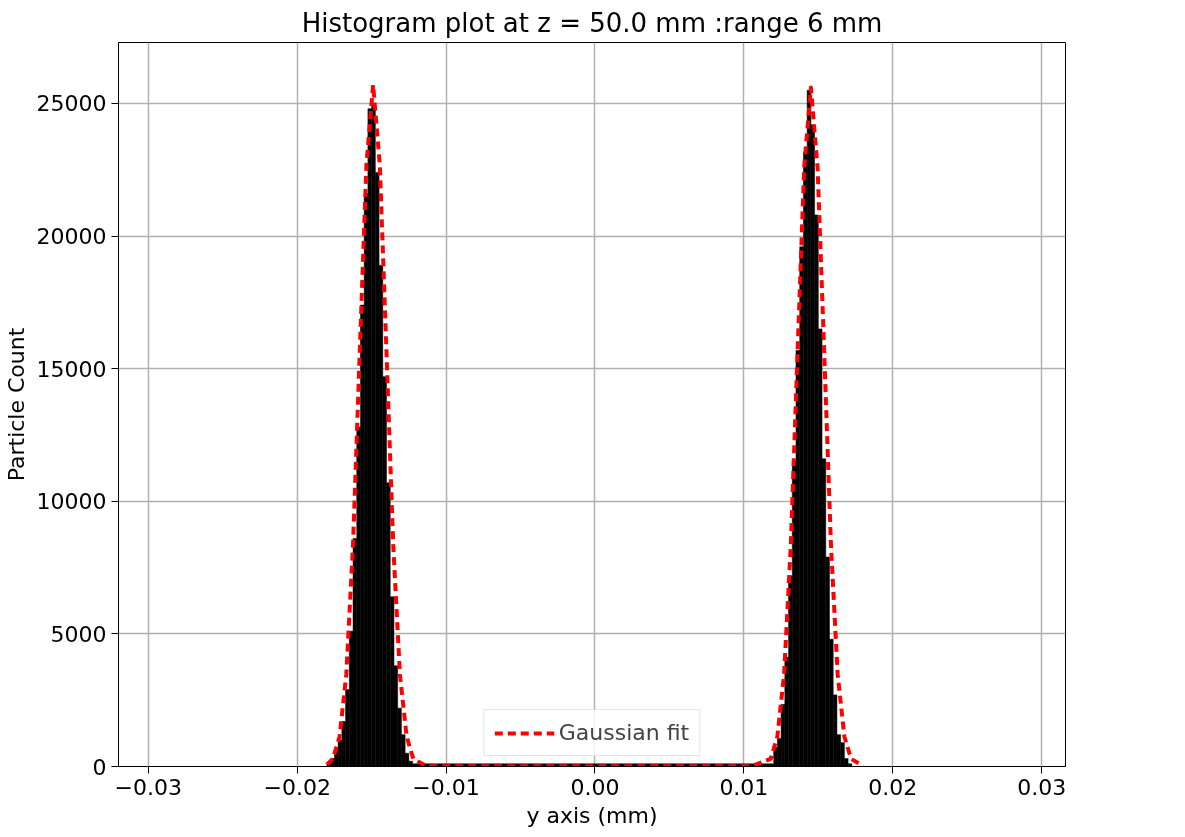  Describe the element at coordinates (71, 237) in the screenshot. I see `y-tick-label: 20000` at that location.